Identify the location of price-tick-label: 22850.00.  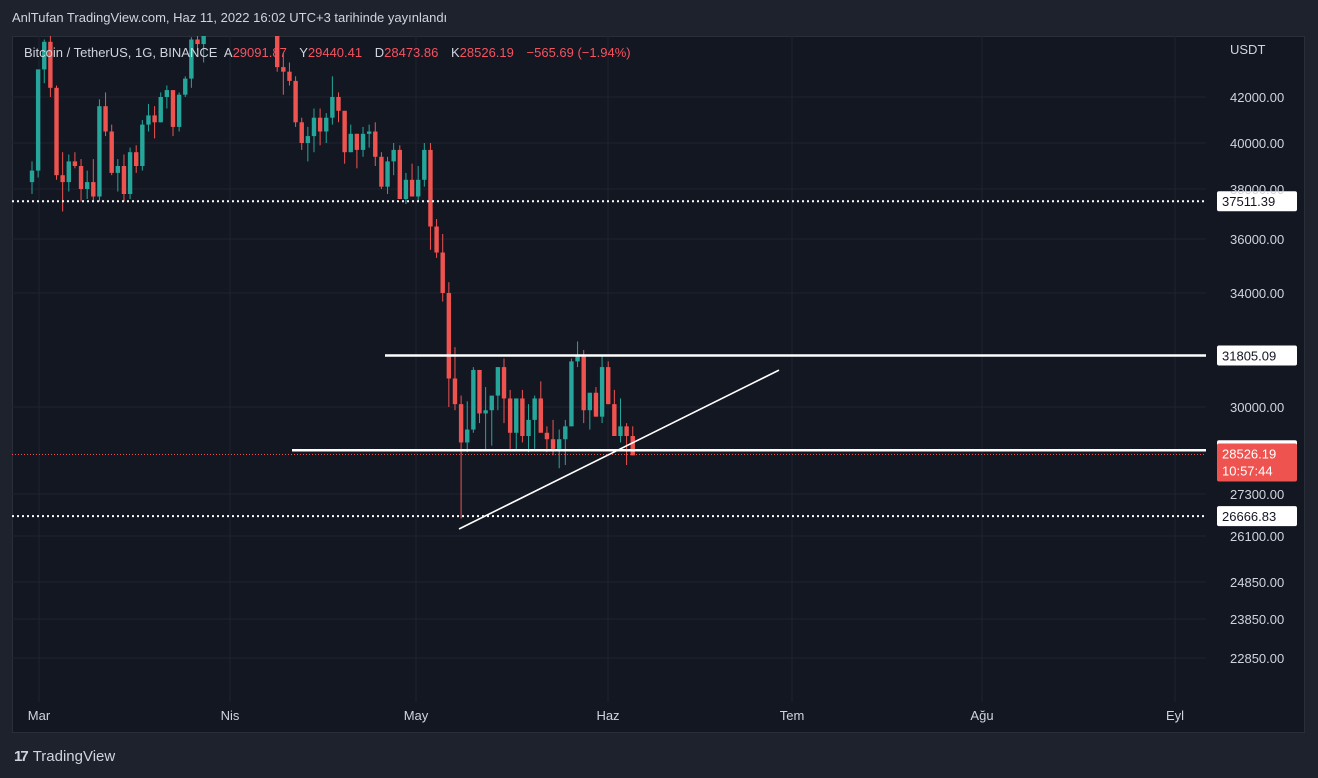
(1257, 658).